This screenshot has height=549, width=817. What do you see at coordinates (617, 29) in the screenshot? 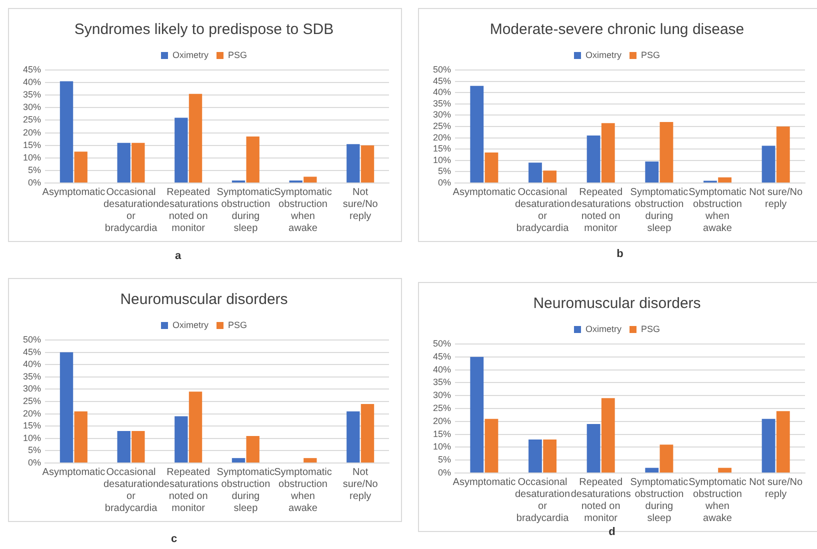
I see `chart-title: Moderate-severe chronic lung disease` at bounding box center [617, 29].